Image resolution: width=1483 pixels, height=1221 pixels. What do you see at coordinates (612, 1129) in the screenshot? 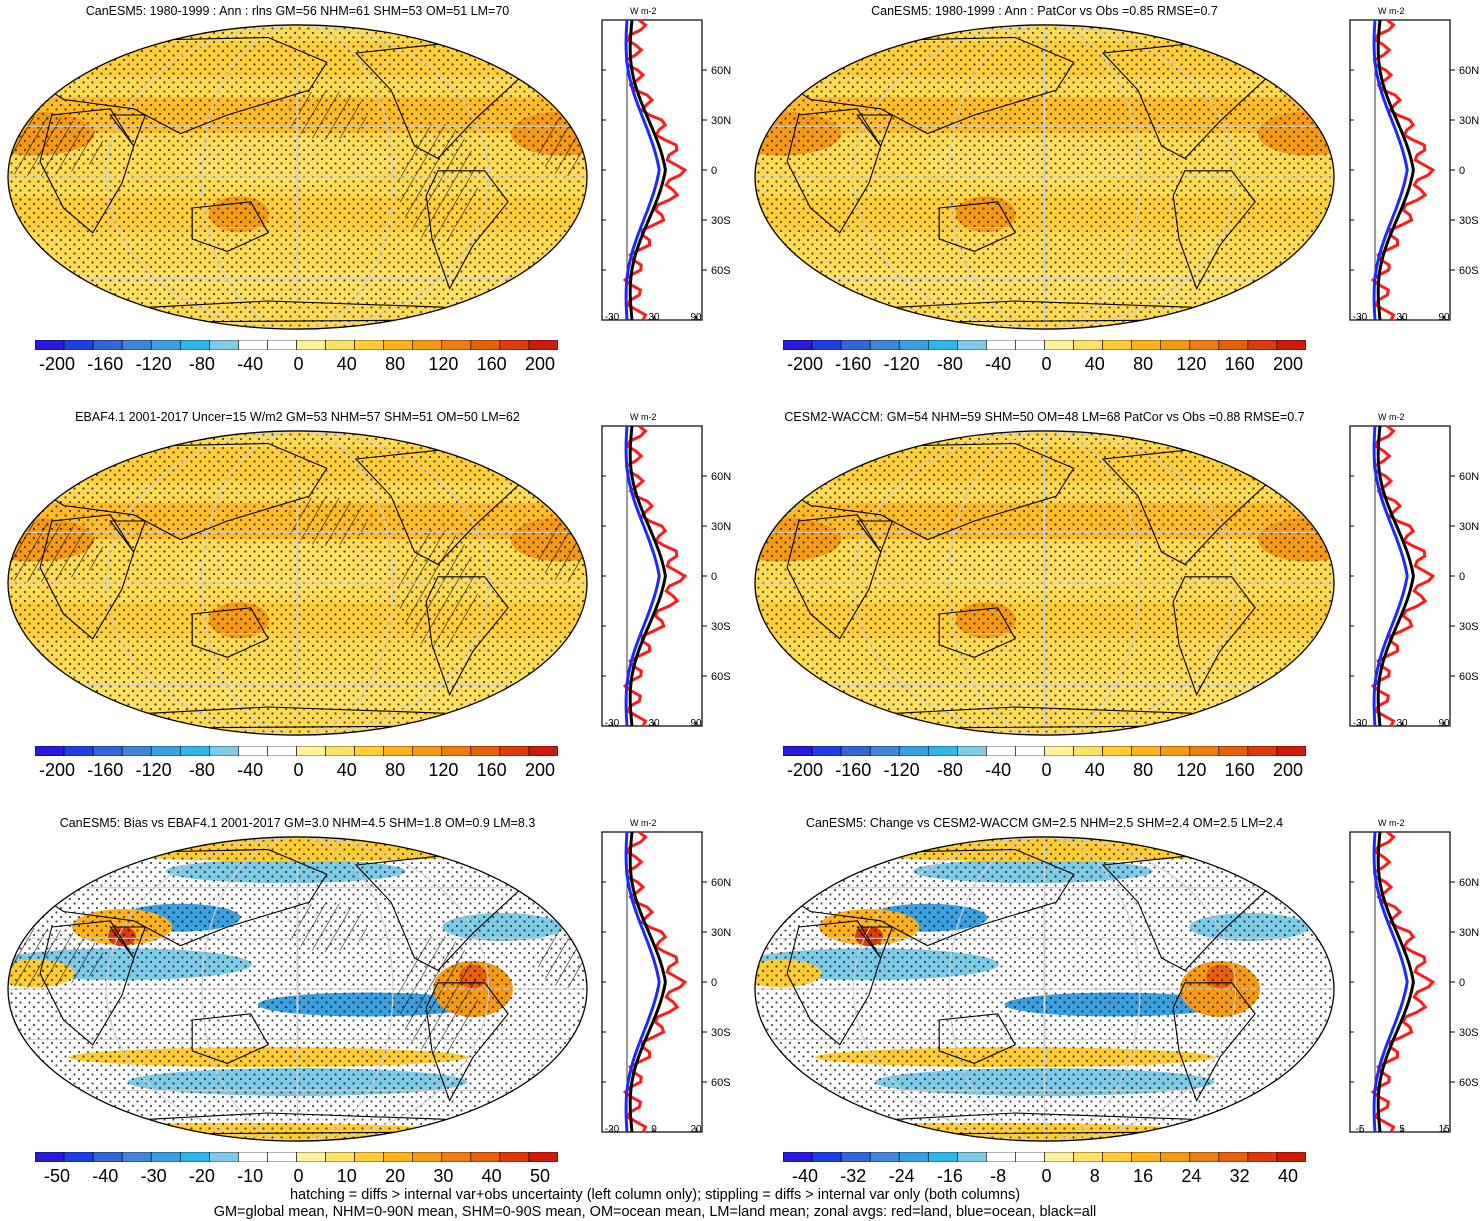
I see `zonal-tick-label: -20` at bounding box center [612, 1129].